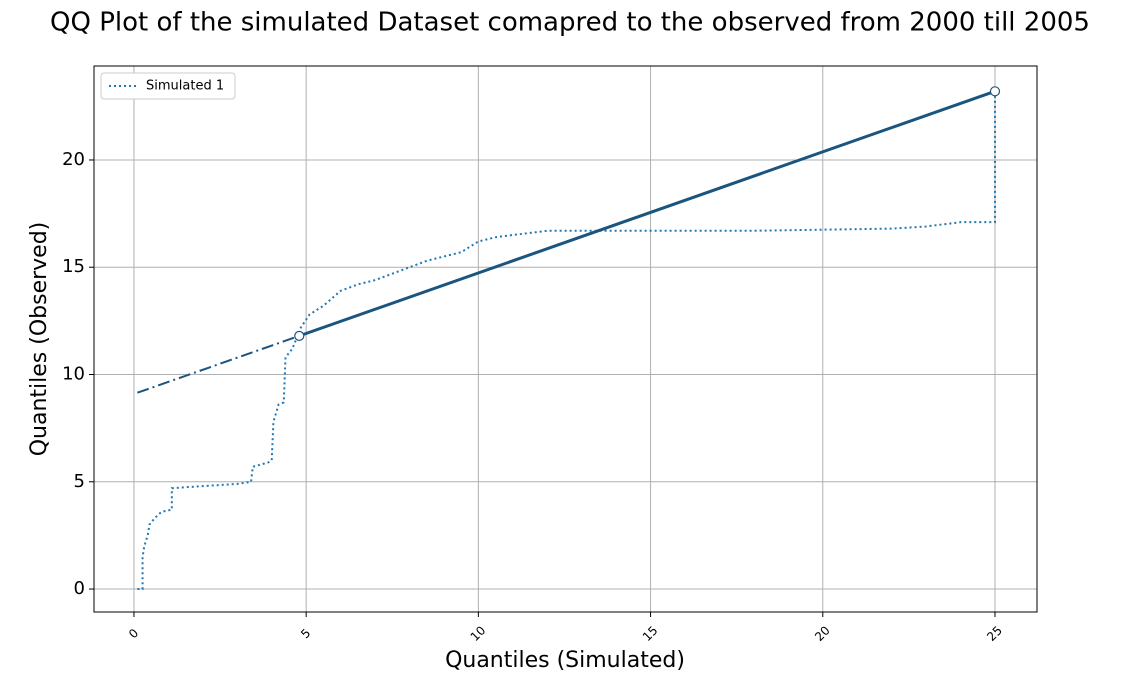 Image resolution: width=1131 pixels, height=684 pixels. Describe the element at coordinates (79, 588) in the screenshot. I see `y-tick-label: 0` at that location.